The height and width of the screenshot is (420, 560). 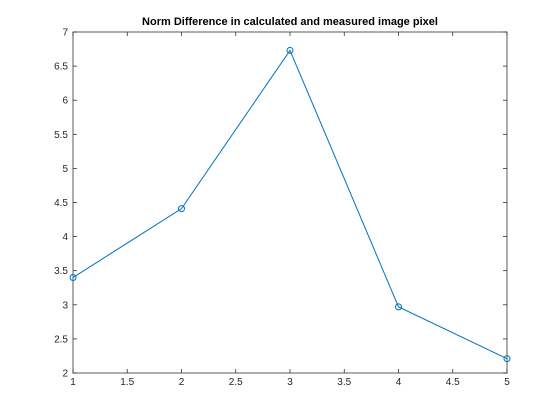 What do you see at coordinates (182, 382) in the screenshot?
I see `x-tick-label: 2` at bounding box center [182, 382].